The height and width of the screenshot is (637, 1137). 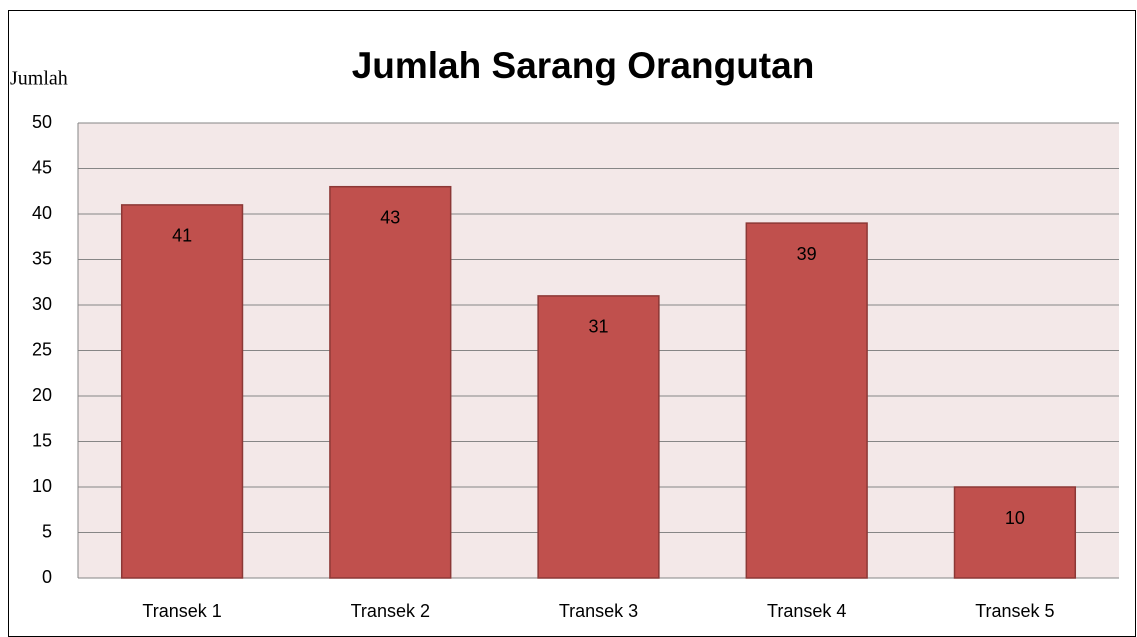 What do you see at coordinates (47, 531) in the screenshot?
I see `y-tick-label: 5` at bounding box center [47, 531].